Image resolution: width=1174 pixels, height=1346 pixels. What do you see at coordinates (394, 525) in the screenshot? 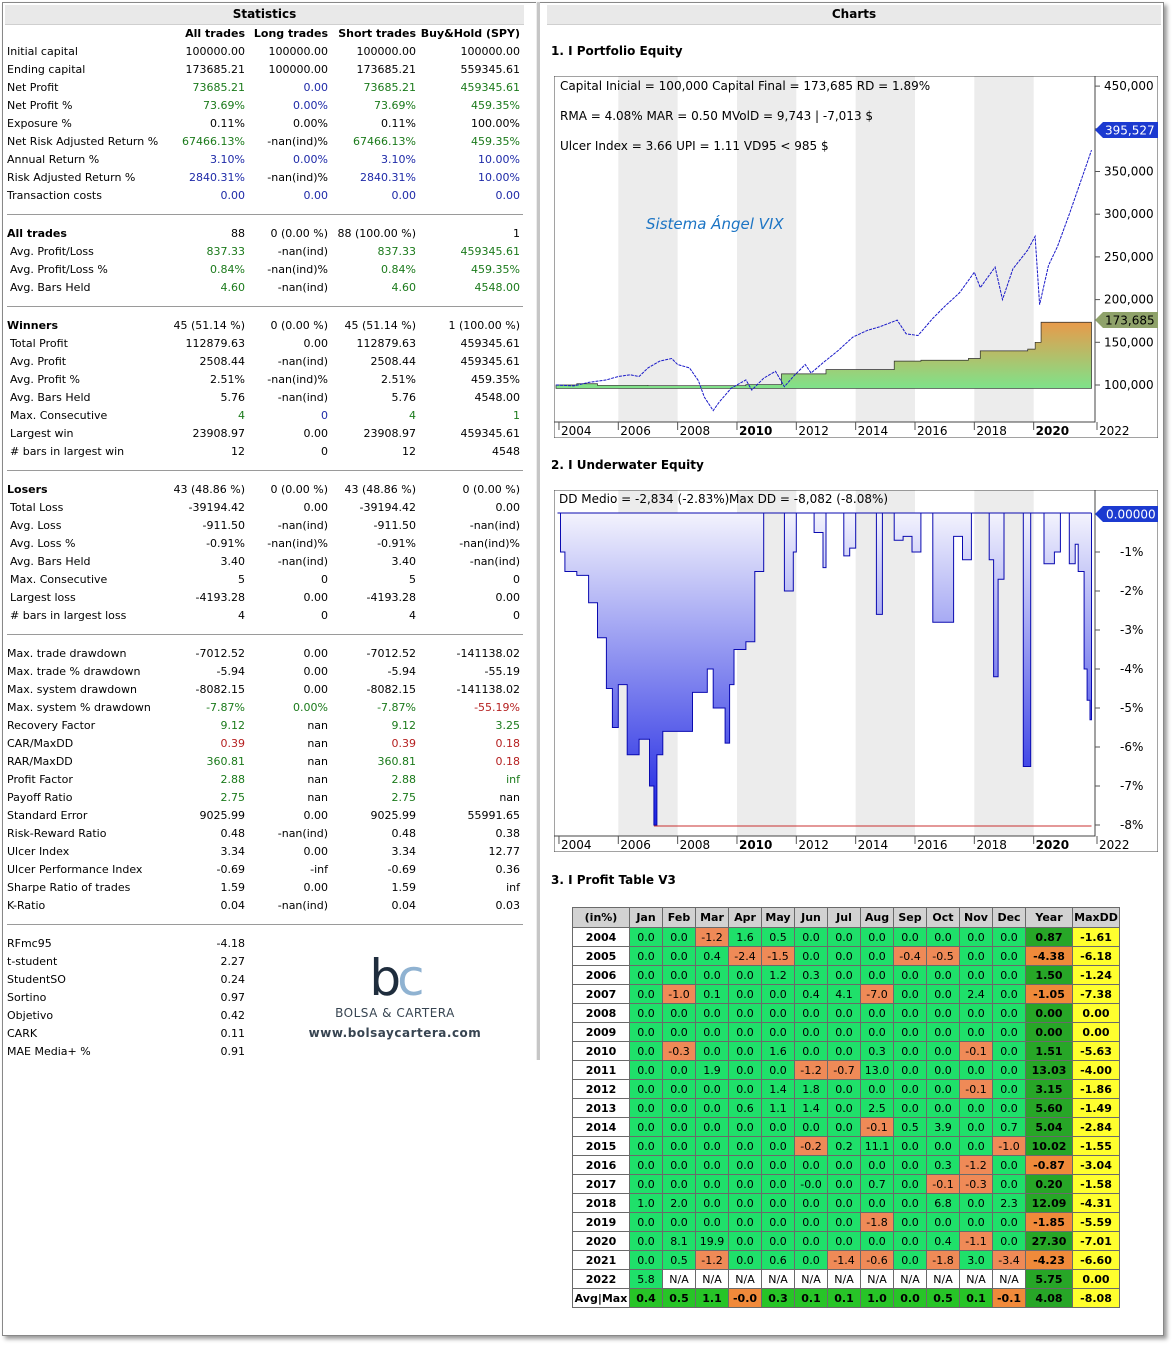
I see `stat-value: -911.50` at bounding box center [394, 525].